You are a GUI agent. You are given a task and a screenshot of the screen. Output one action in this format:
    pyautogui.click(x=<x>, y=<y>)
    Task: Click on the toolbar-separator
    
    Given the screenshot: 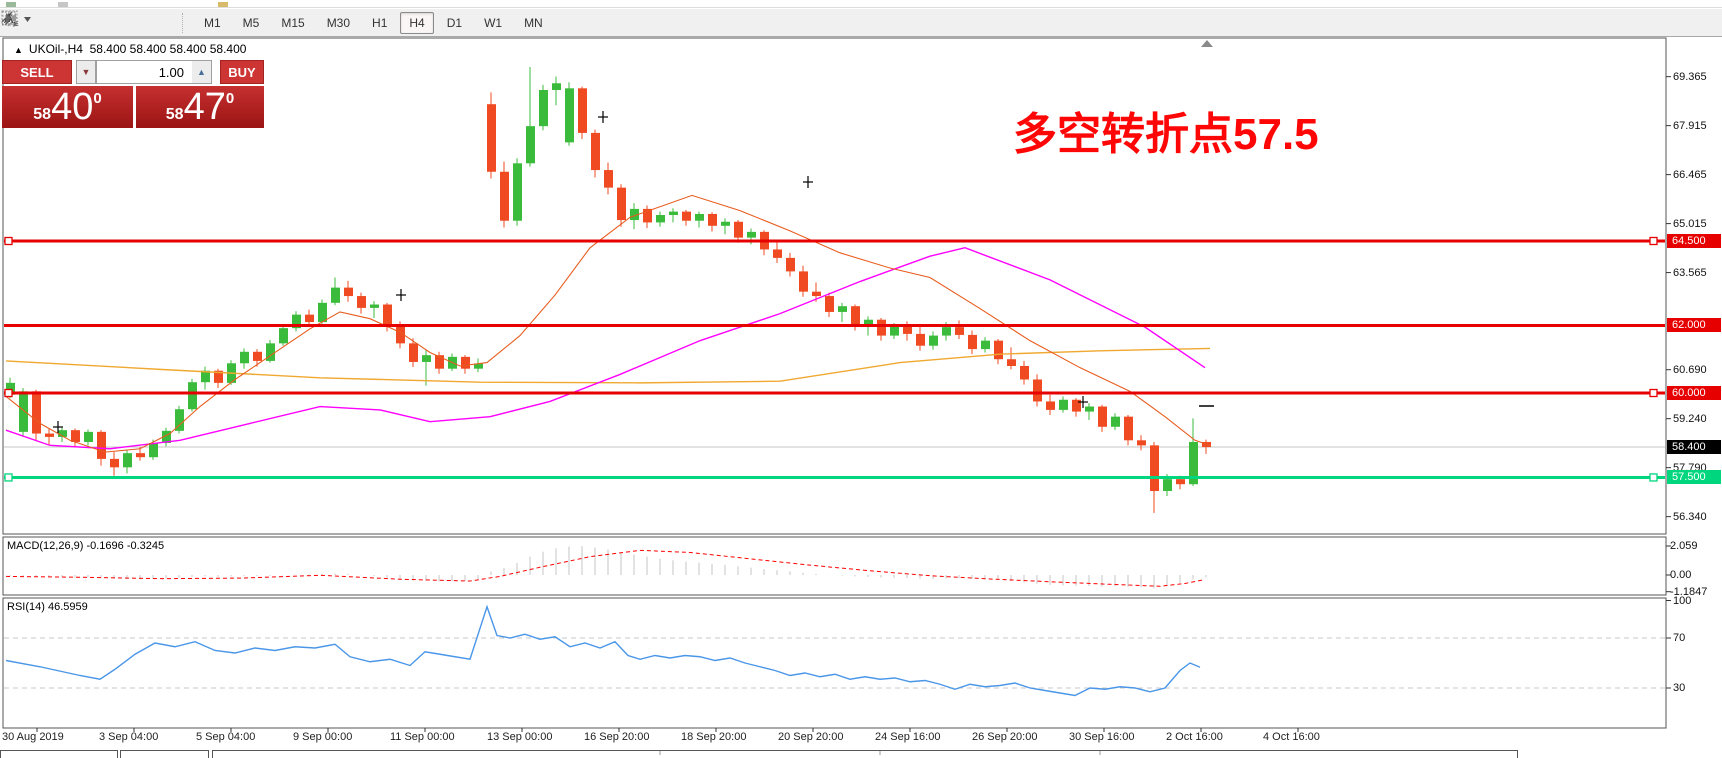 What is the action you would take?
    pyautogui.click(x=184, y=22)
    